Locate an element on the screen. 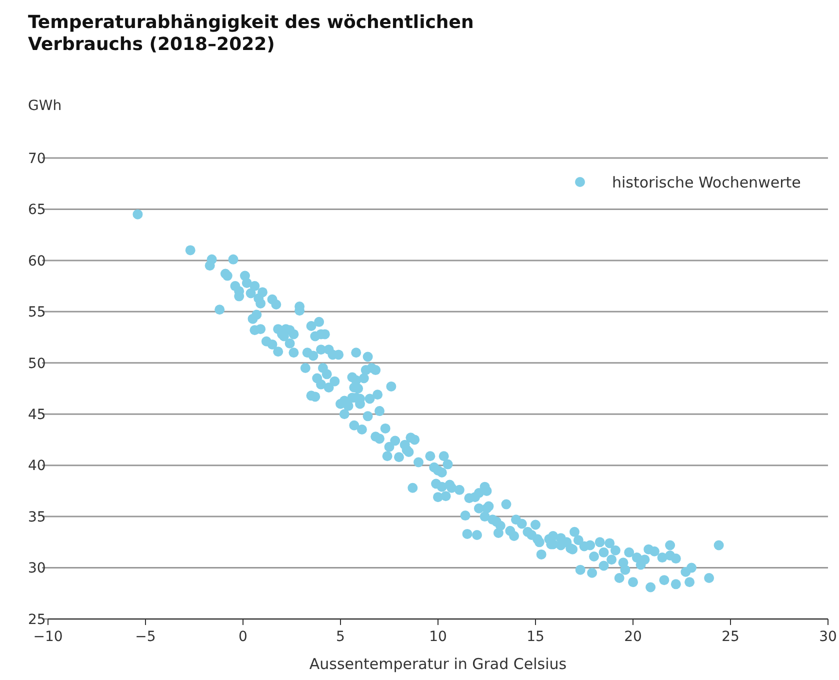  y-tick-label: 40 is located at coordinates (37, 466).